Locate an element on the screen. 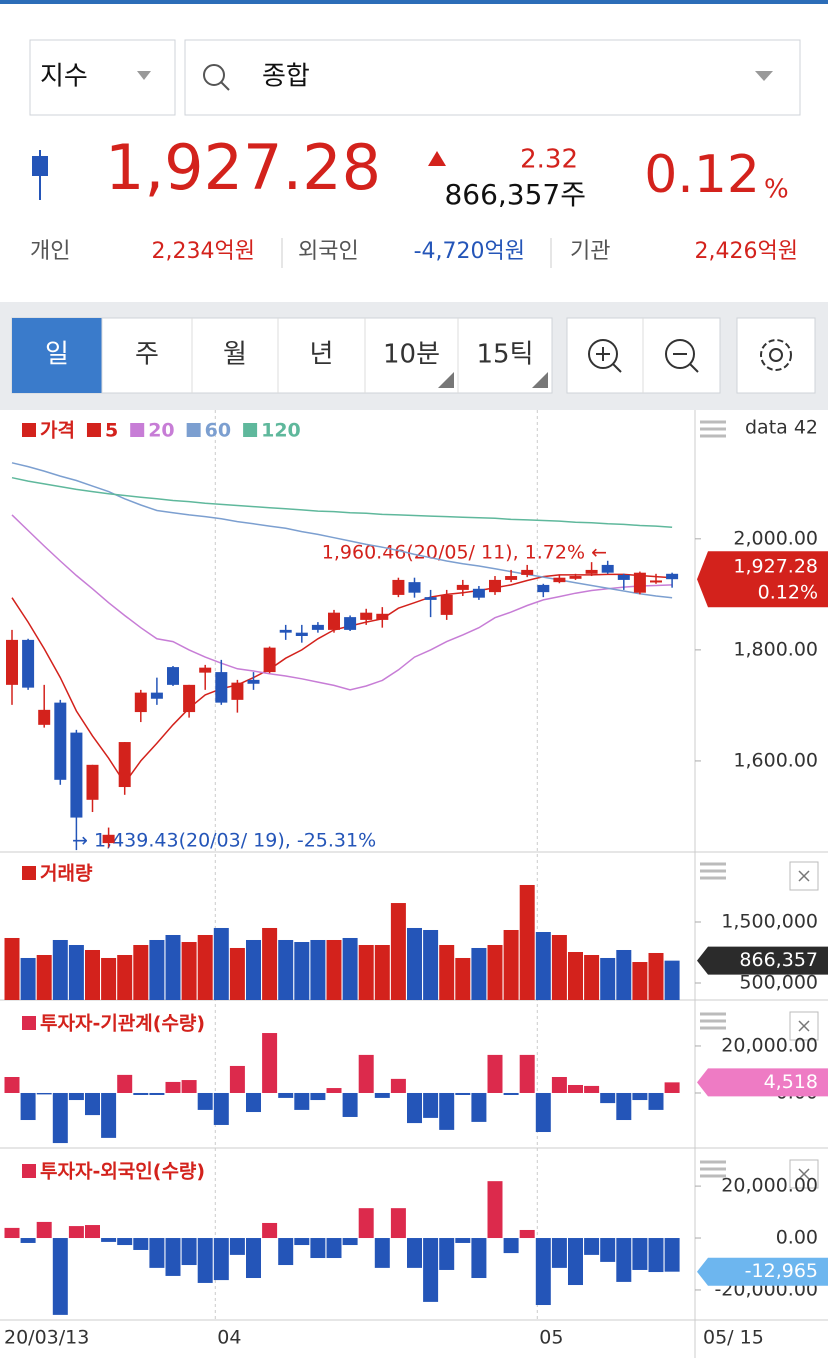  tab-label: 일 is located at coordinates (57, 355).